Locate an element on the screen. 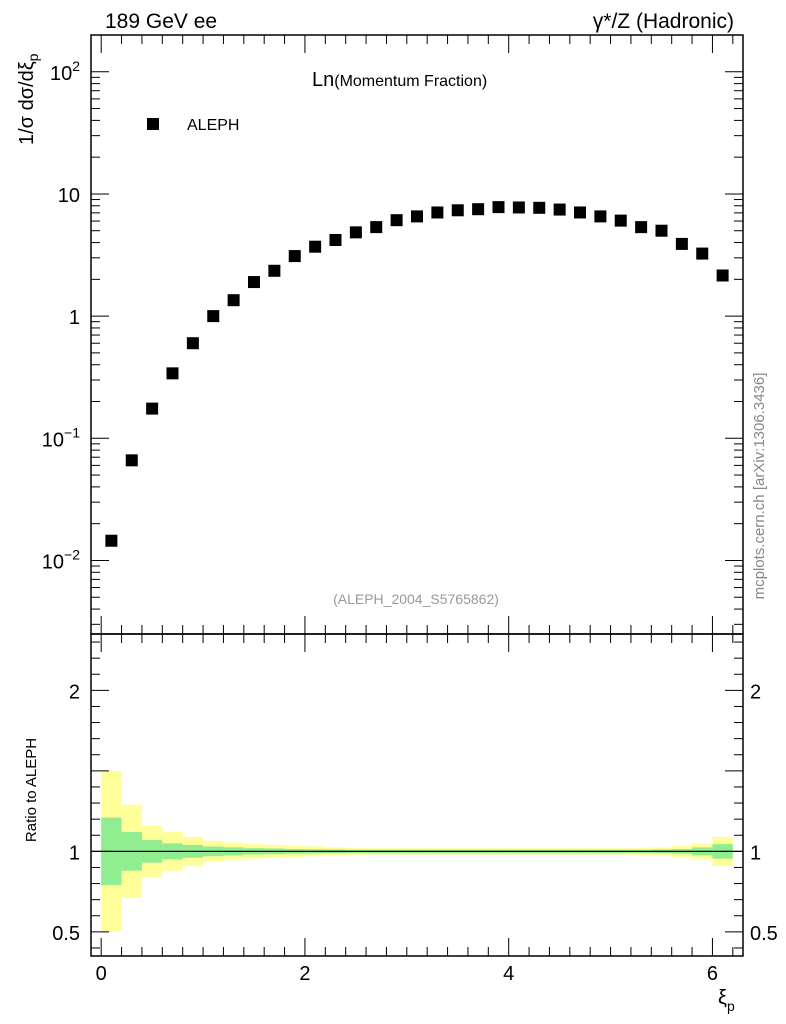 This screenshot has width=786, height=1024. analysis-id-label: (ALEPH_2004_S5765862) is located at coordinates (416, 599).